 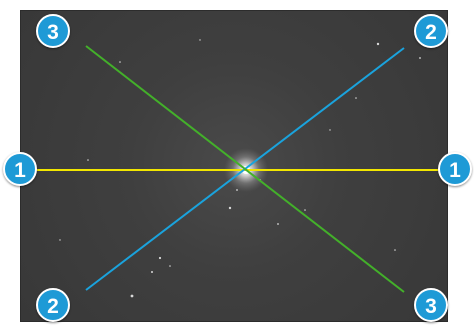 What do you see at coordinates (431, 305) in the screenshot?
I see `marker-3-bottom-right: 3` at bounding box center [431, 305].